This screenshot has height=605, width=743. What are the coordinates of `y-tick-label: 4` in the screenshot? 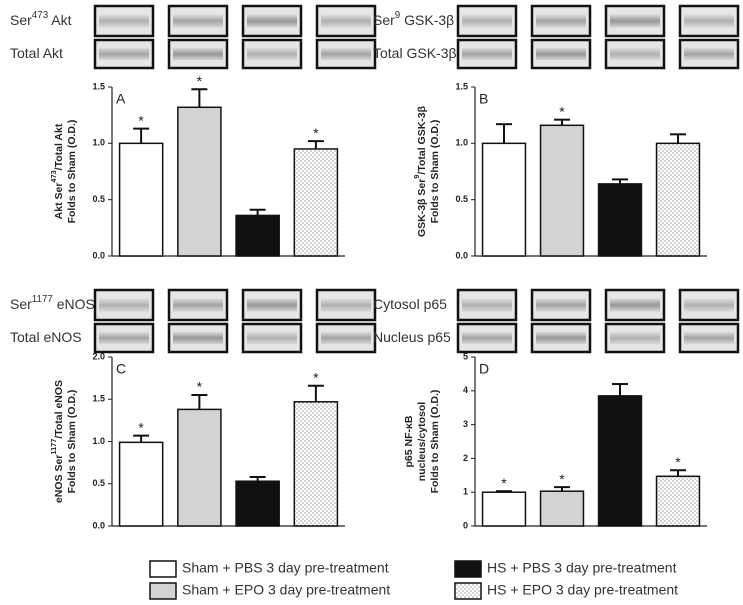 It's located at (465, 390).